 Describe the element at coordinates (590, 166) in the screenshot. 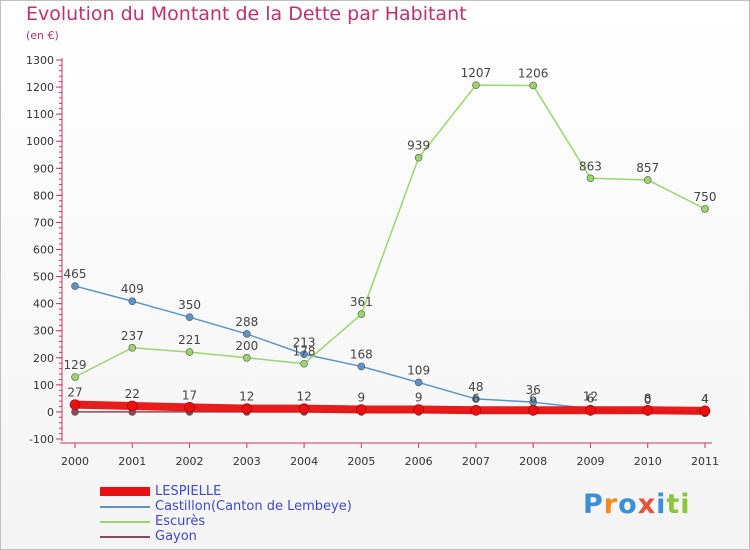

I see `data-label: 863` at that location.